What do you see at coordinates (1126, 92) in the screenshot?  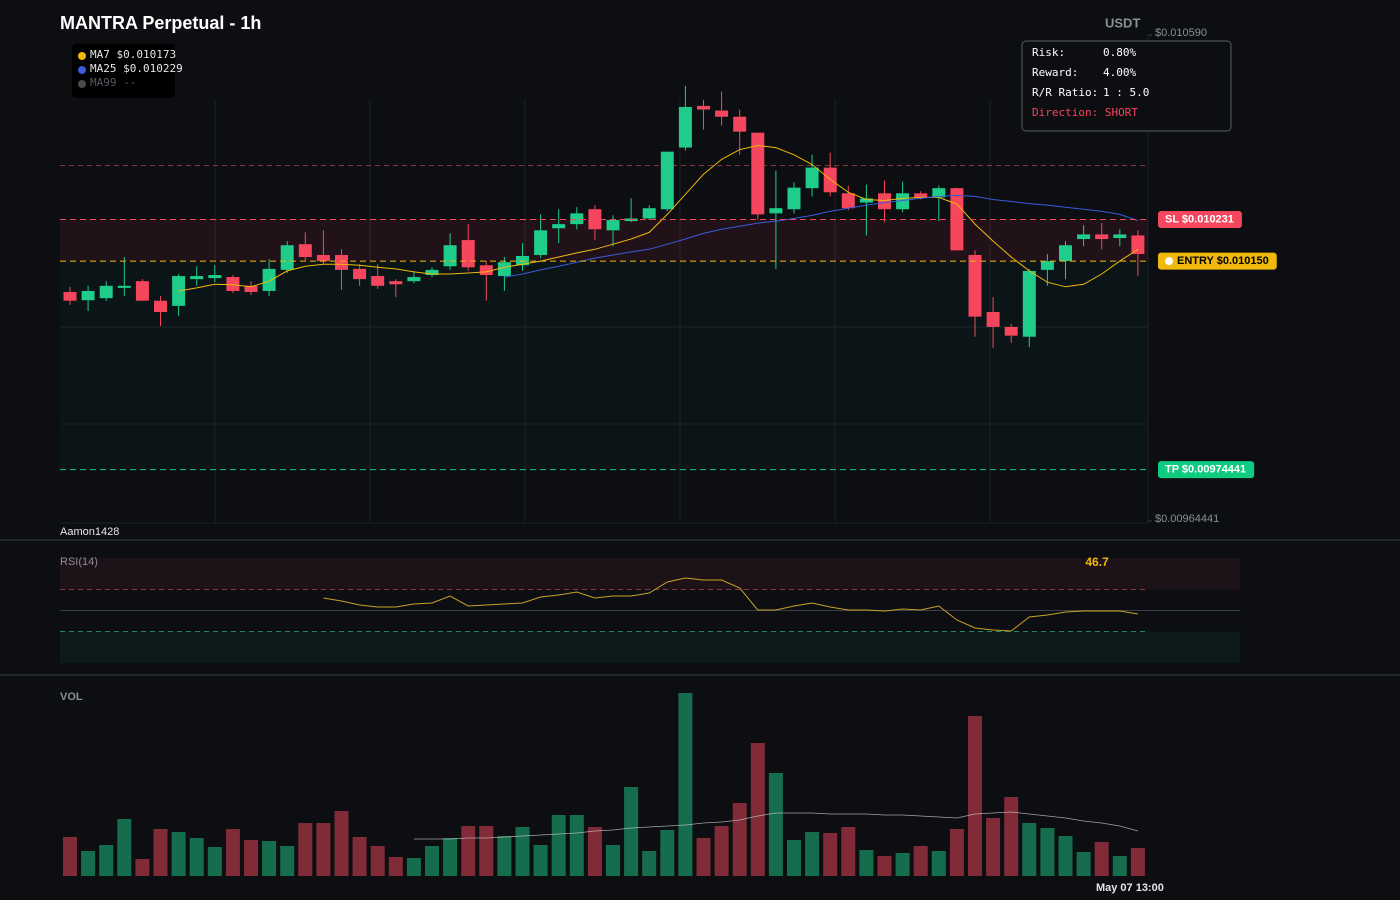 I see `trade-value: 1 : 5.0` at bounding box center [1126, 92].